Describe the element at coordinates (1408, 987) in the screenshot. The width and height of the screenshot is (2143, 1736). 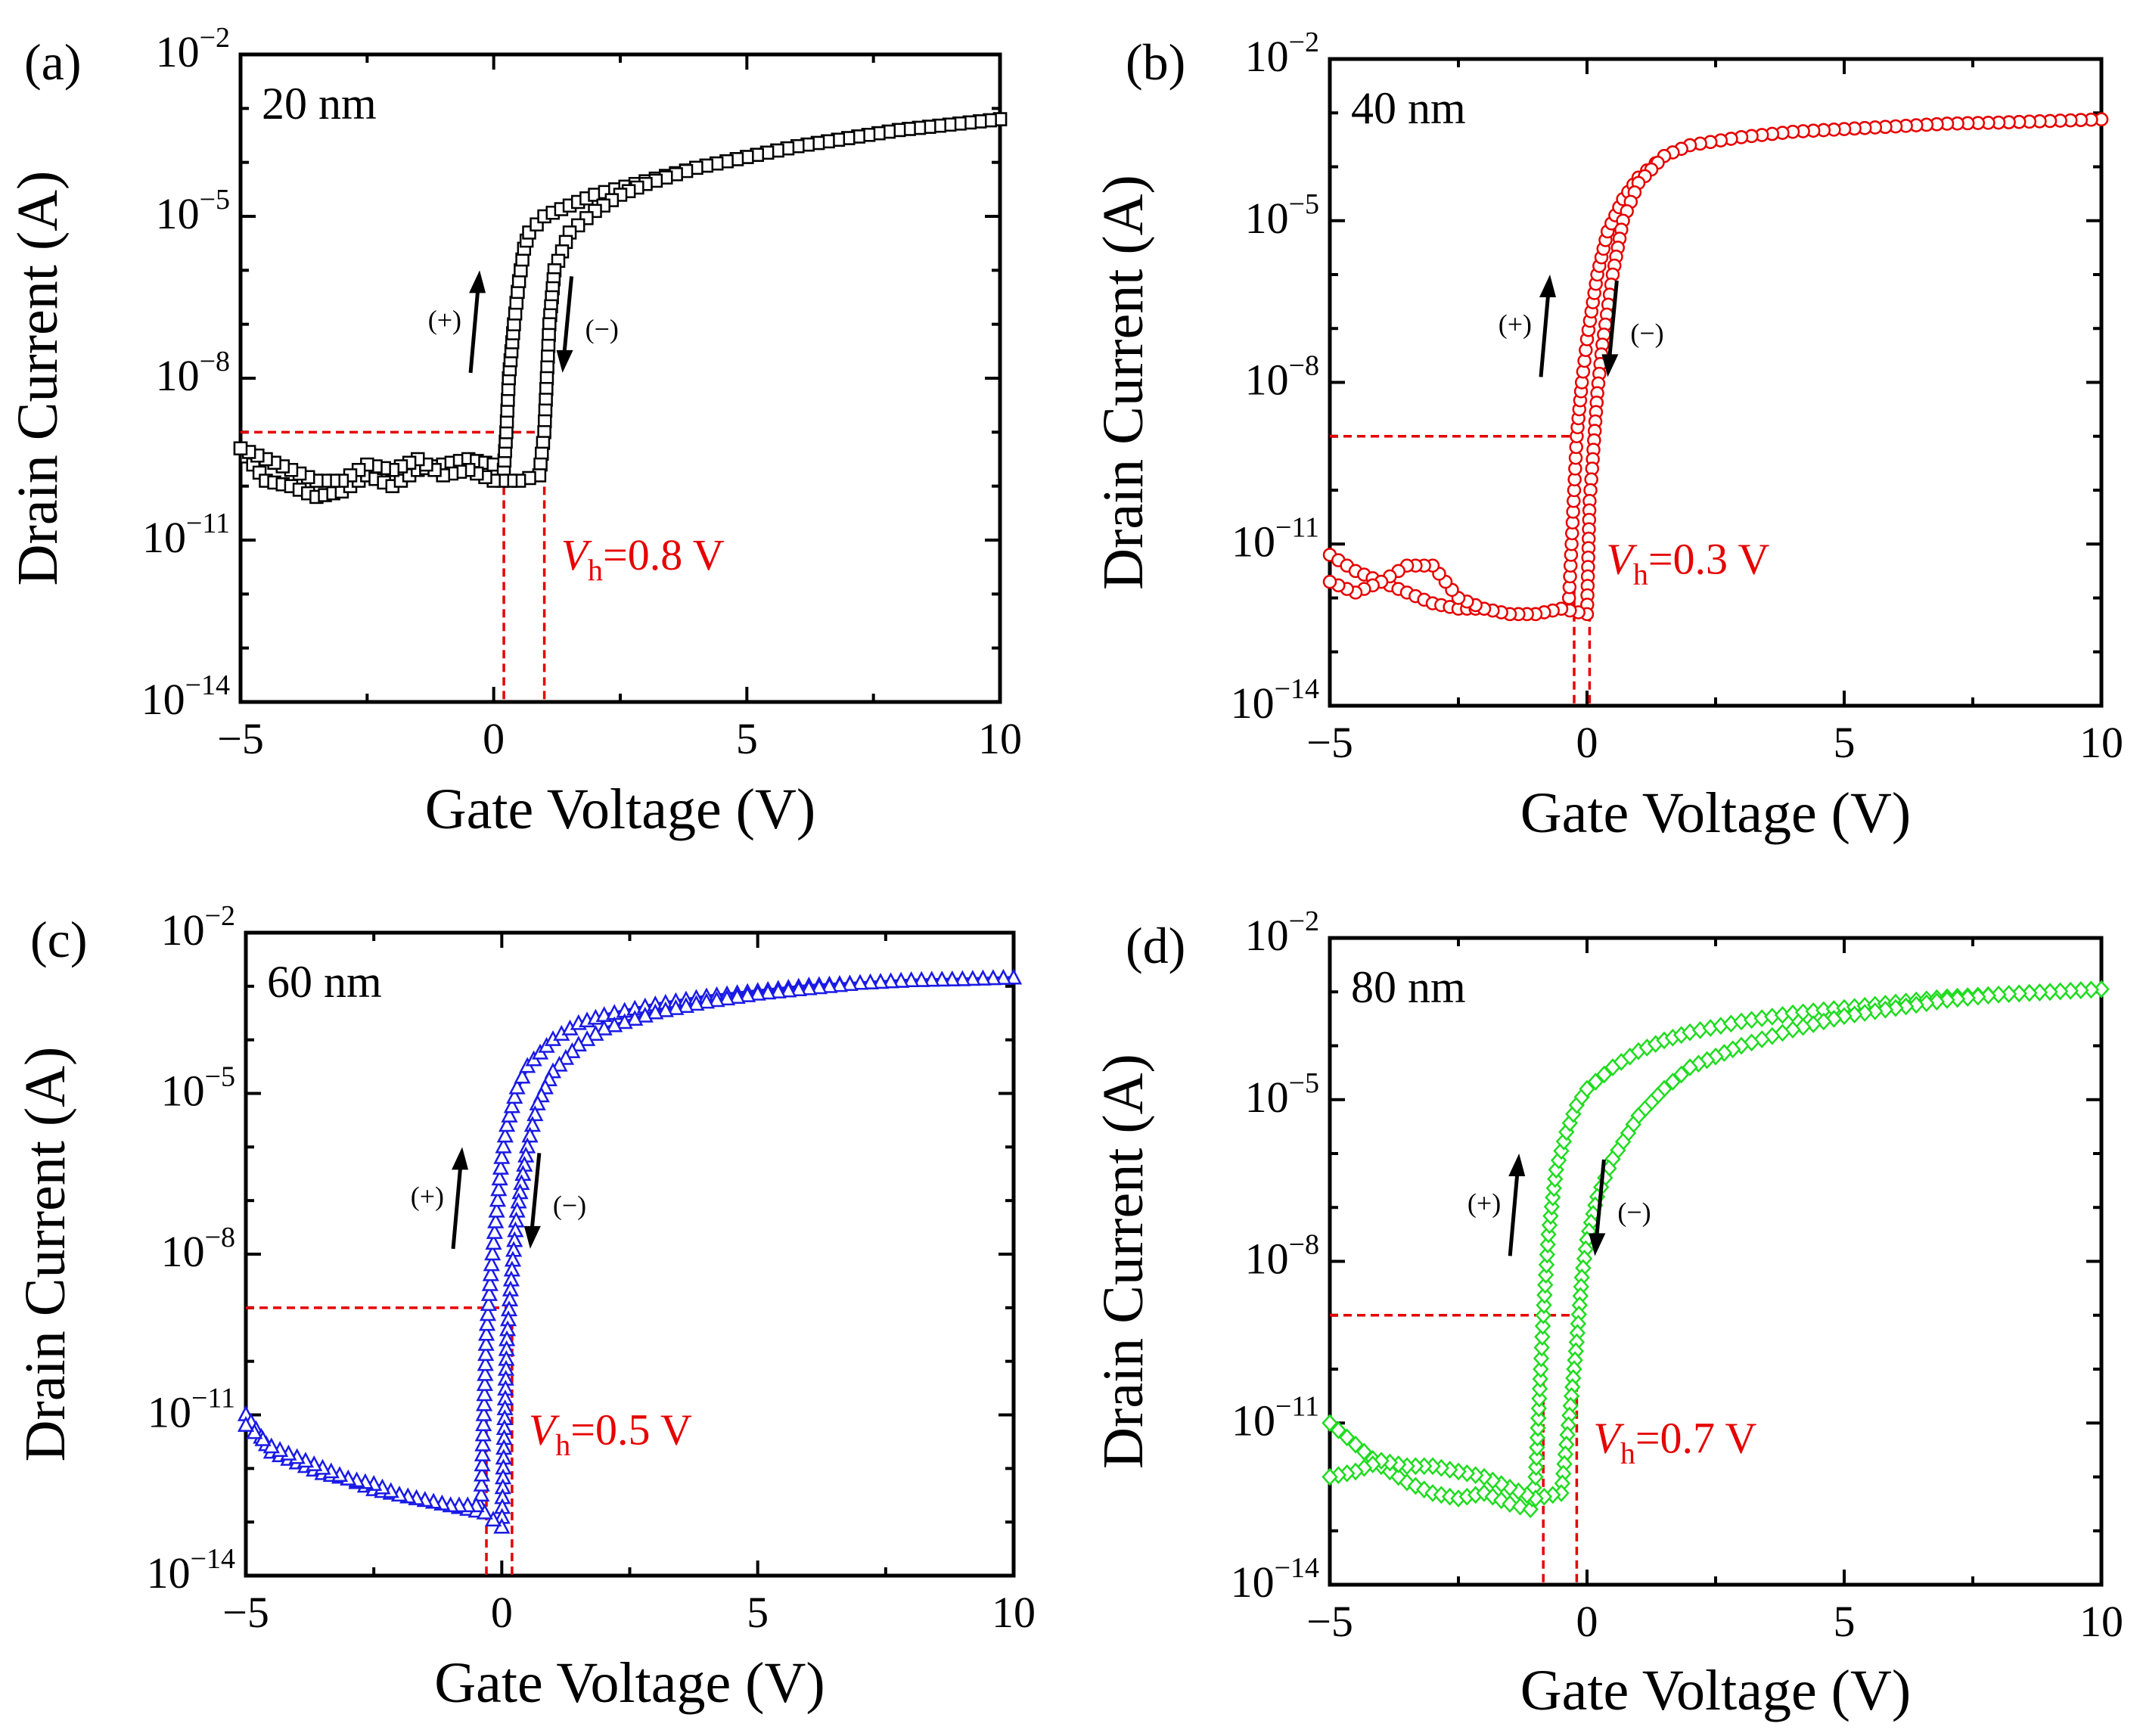
I see `thickness-label: 80 nm` at that location.